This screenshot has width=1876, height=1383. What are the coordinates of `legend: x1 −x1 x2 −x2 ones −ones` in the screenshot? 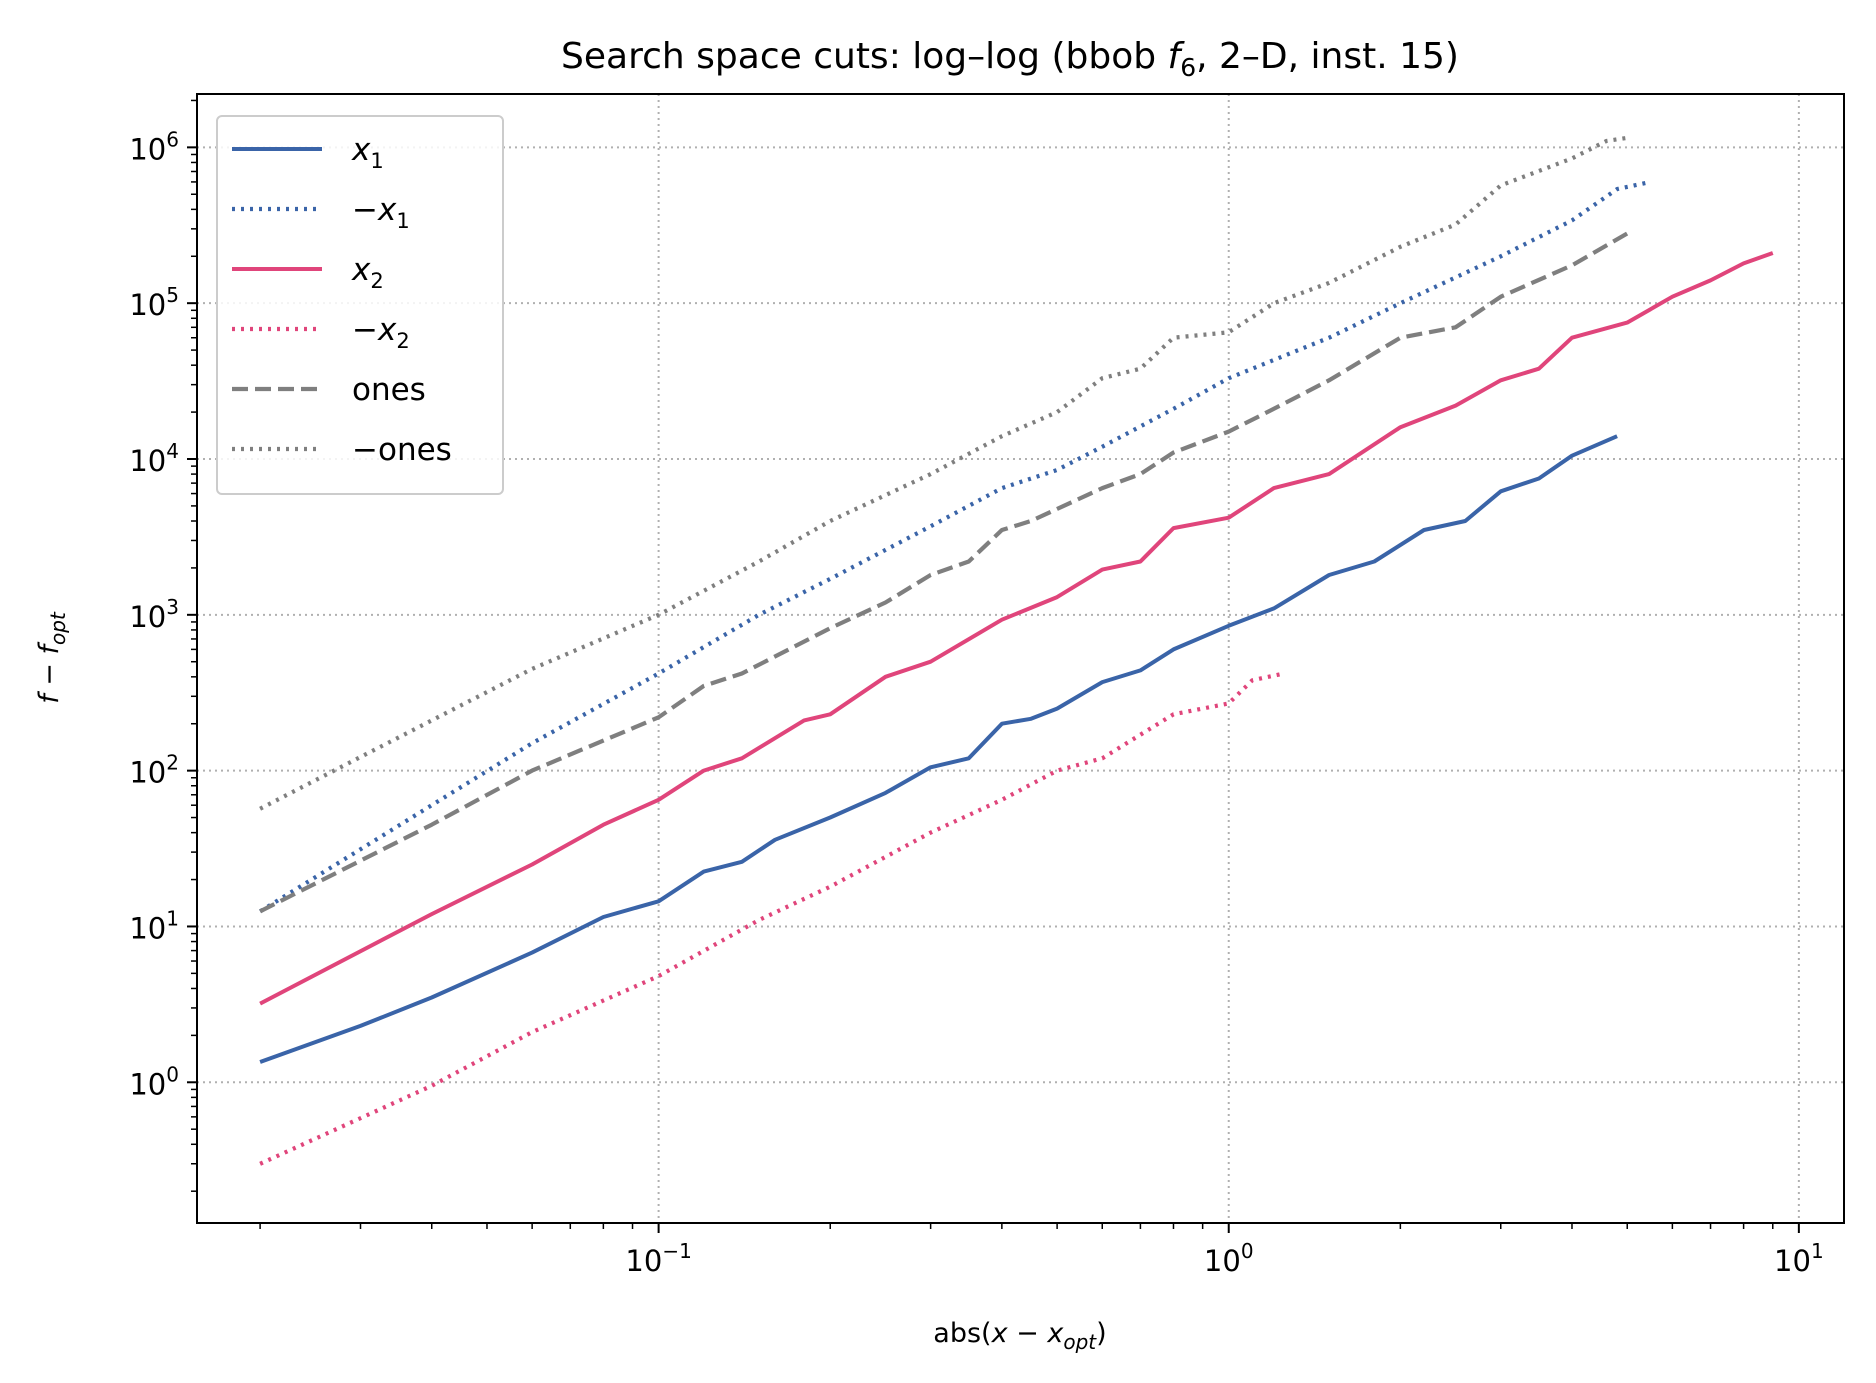 It's located at (360, 305).